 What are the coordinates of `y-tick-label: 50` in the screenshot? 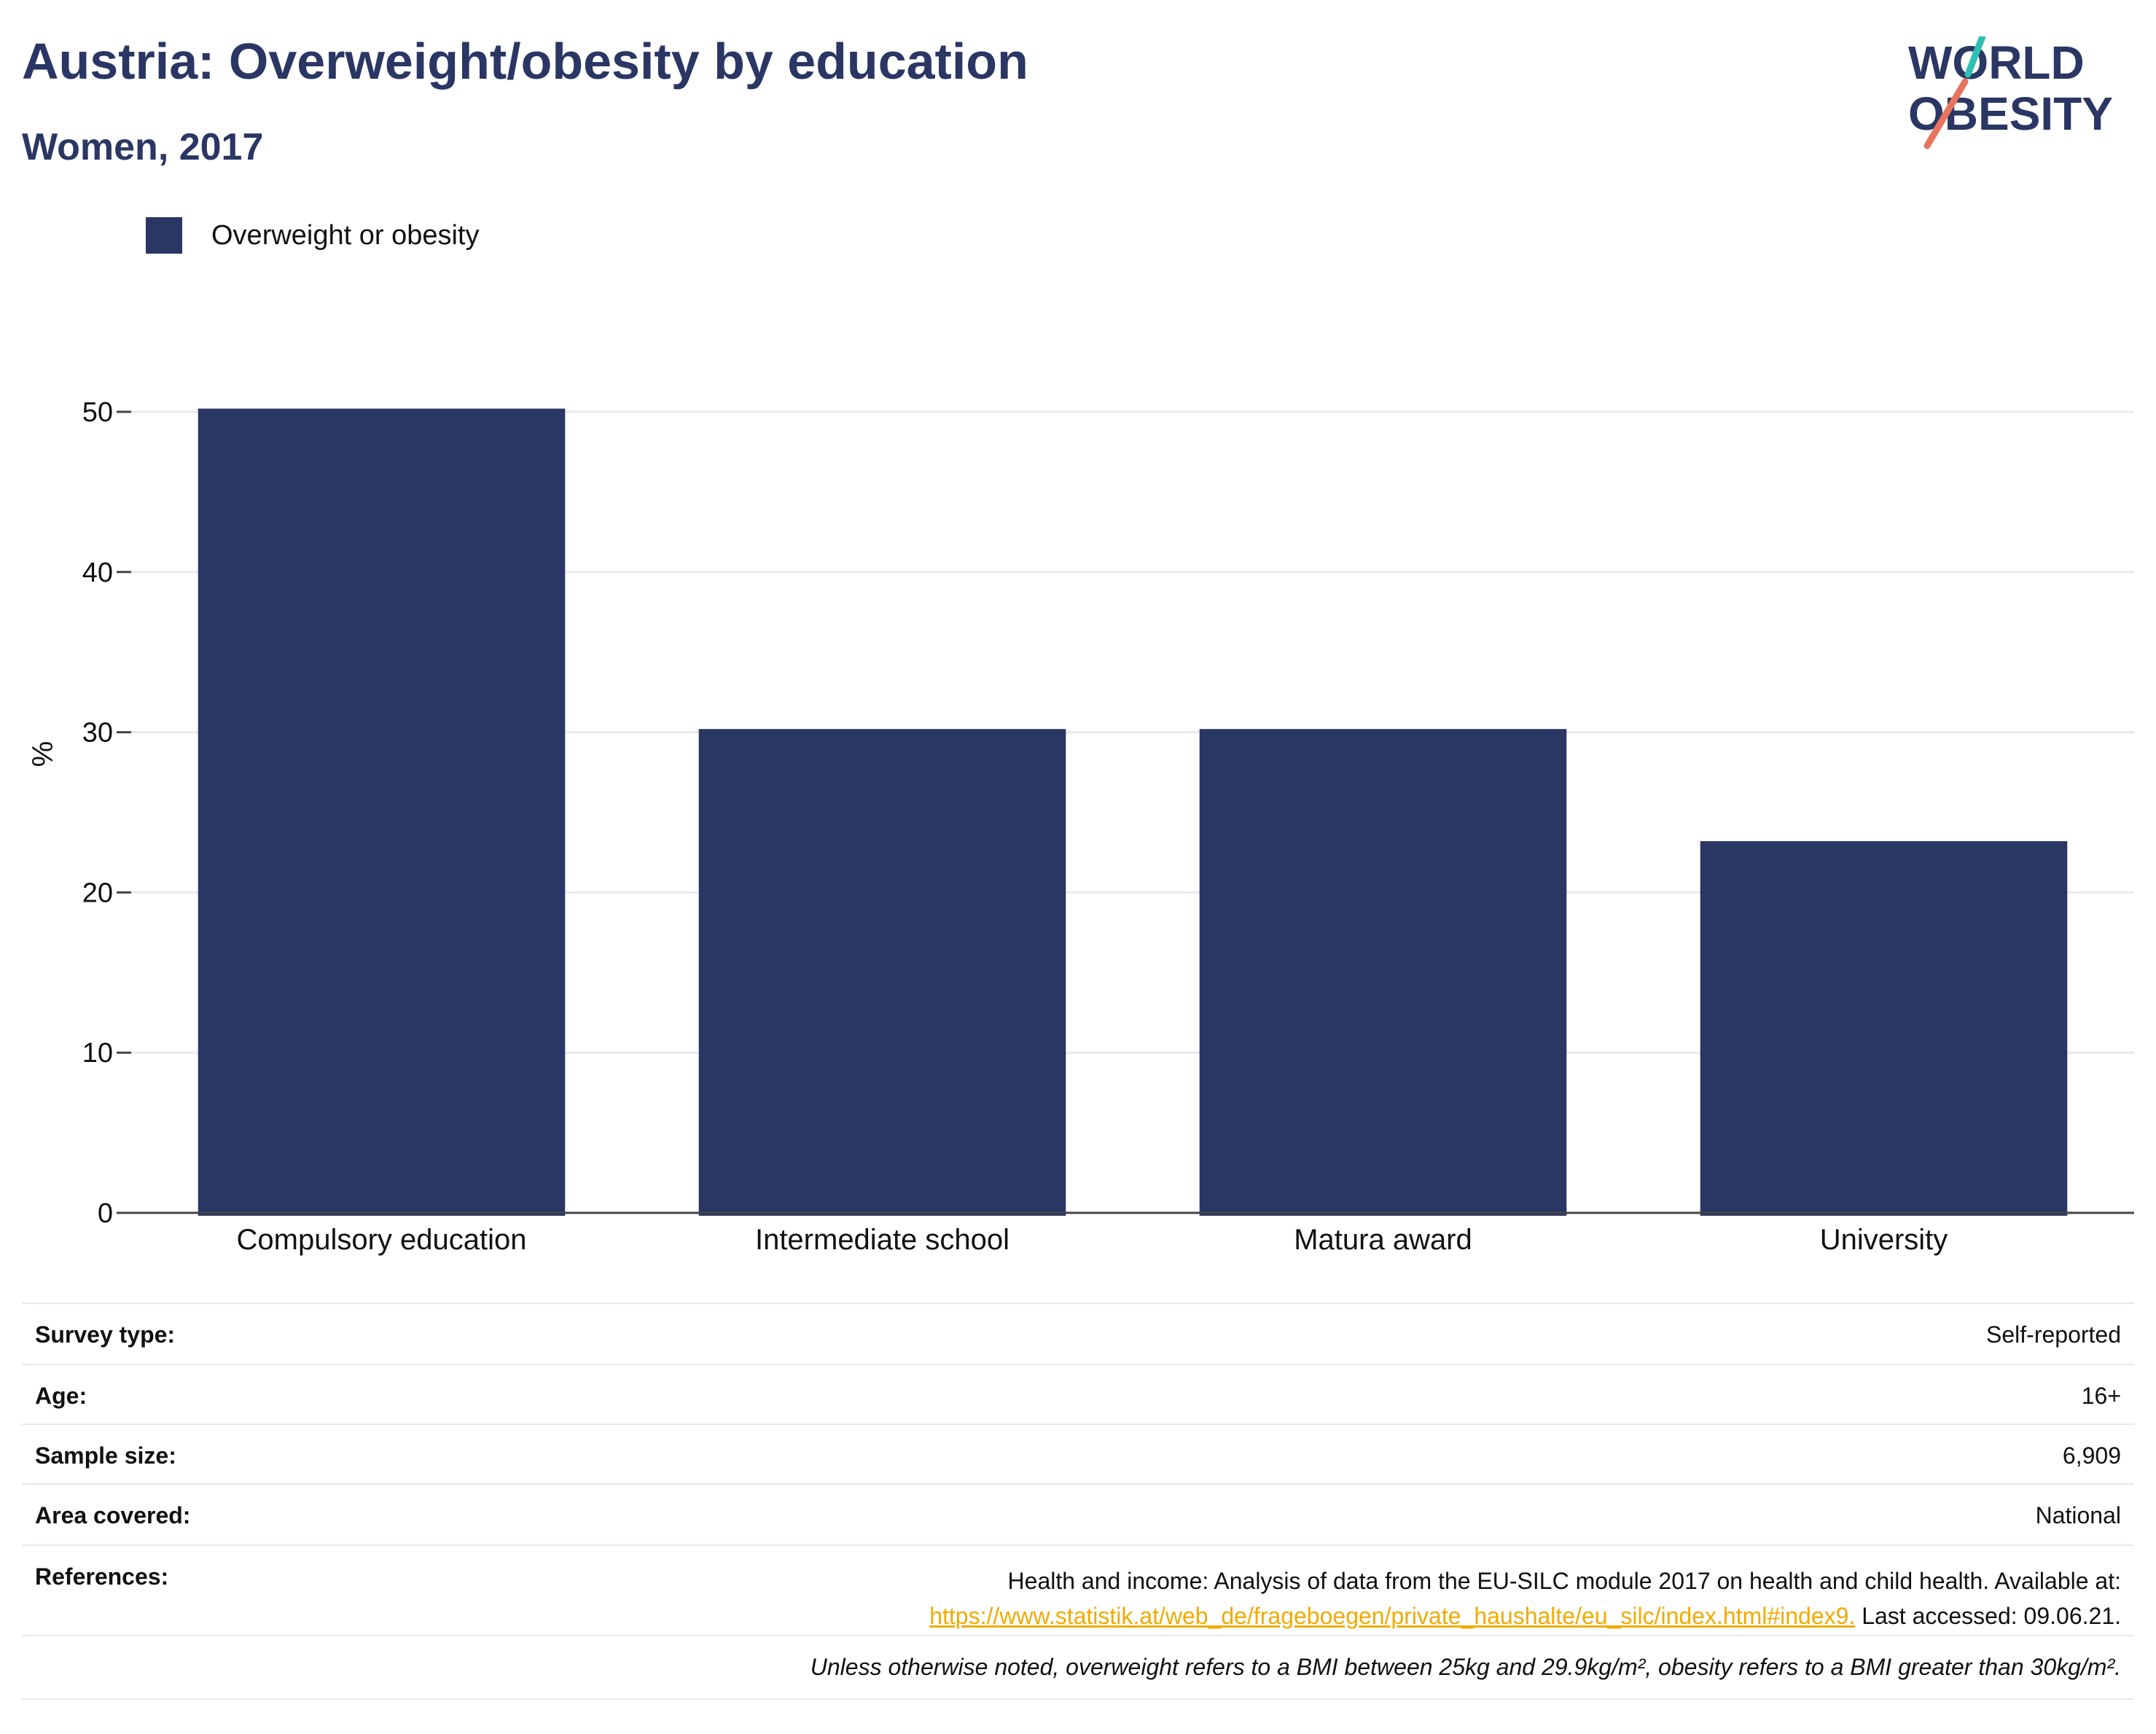 It's located at (98, 412).